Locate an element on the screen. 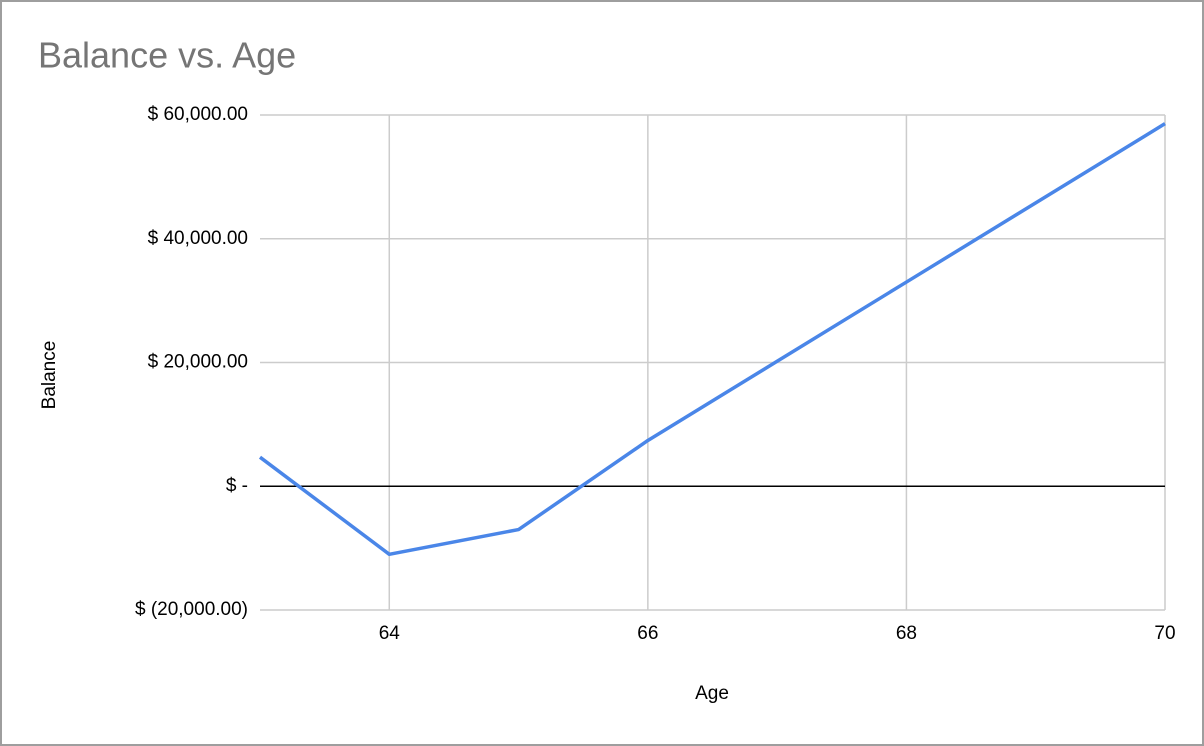 The width and height of the screenshot is (1204, 746). chart-title: Balance vs. Age is located at coordinates (167, 55).